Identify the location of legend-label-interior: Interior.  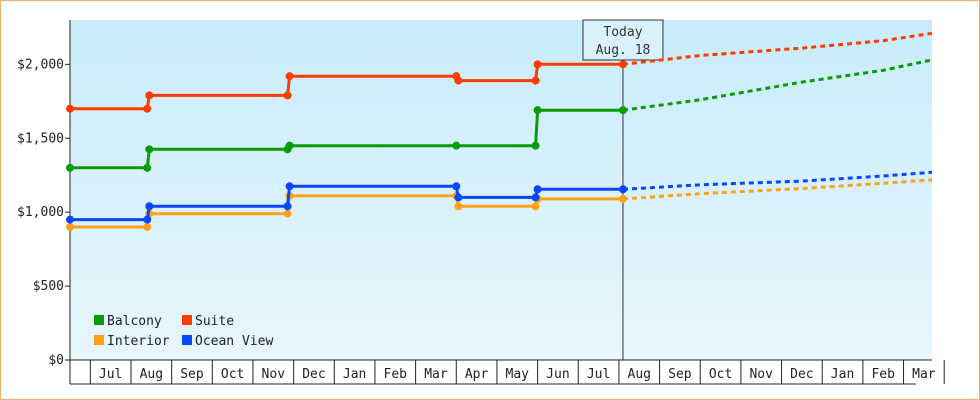
(138, 341).